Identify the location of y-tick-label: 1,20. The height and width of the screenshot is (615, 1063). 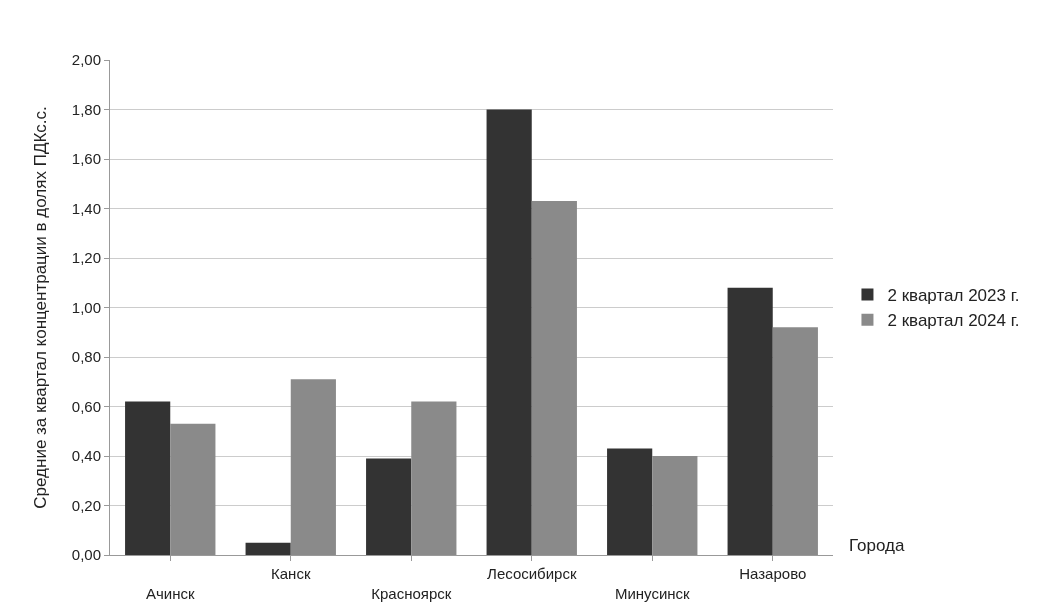
(86, 258).